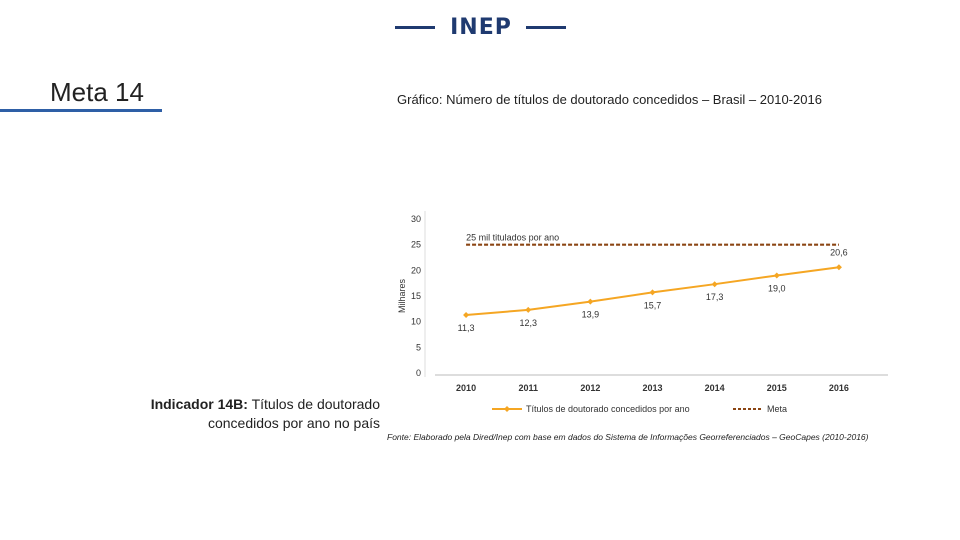 The height and width of the screenshot is (540, 960). What do you see at coordinates (652, 388) in the screenshot?
I see `x-tick-label: 2013` at bounding box center [652, 388].